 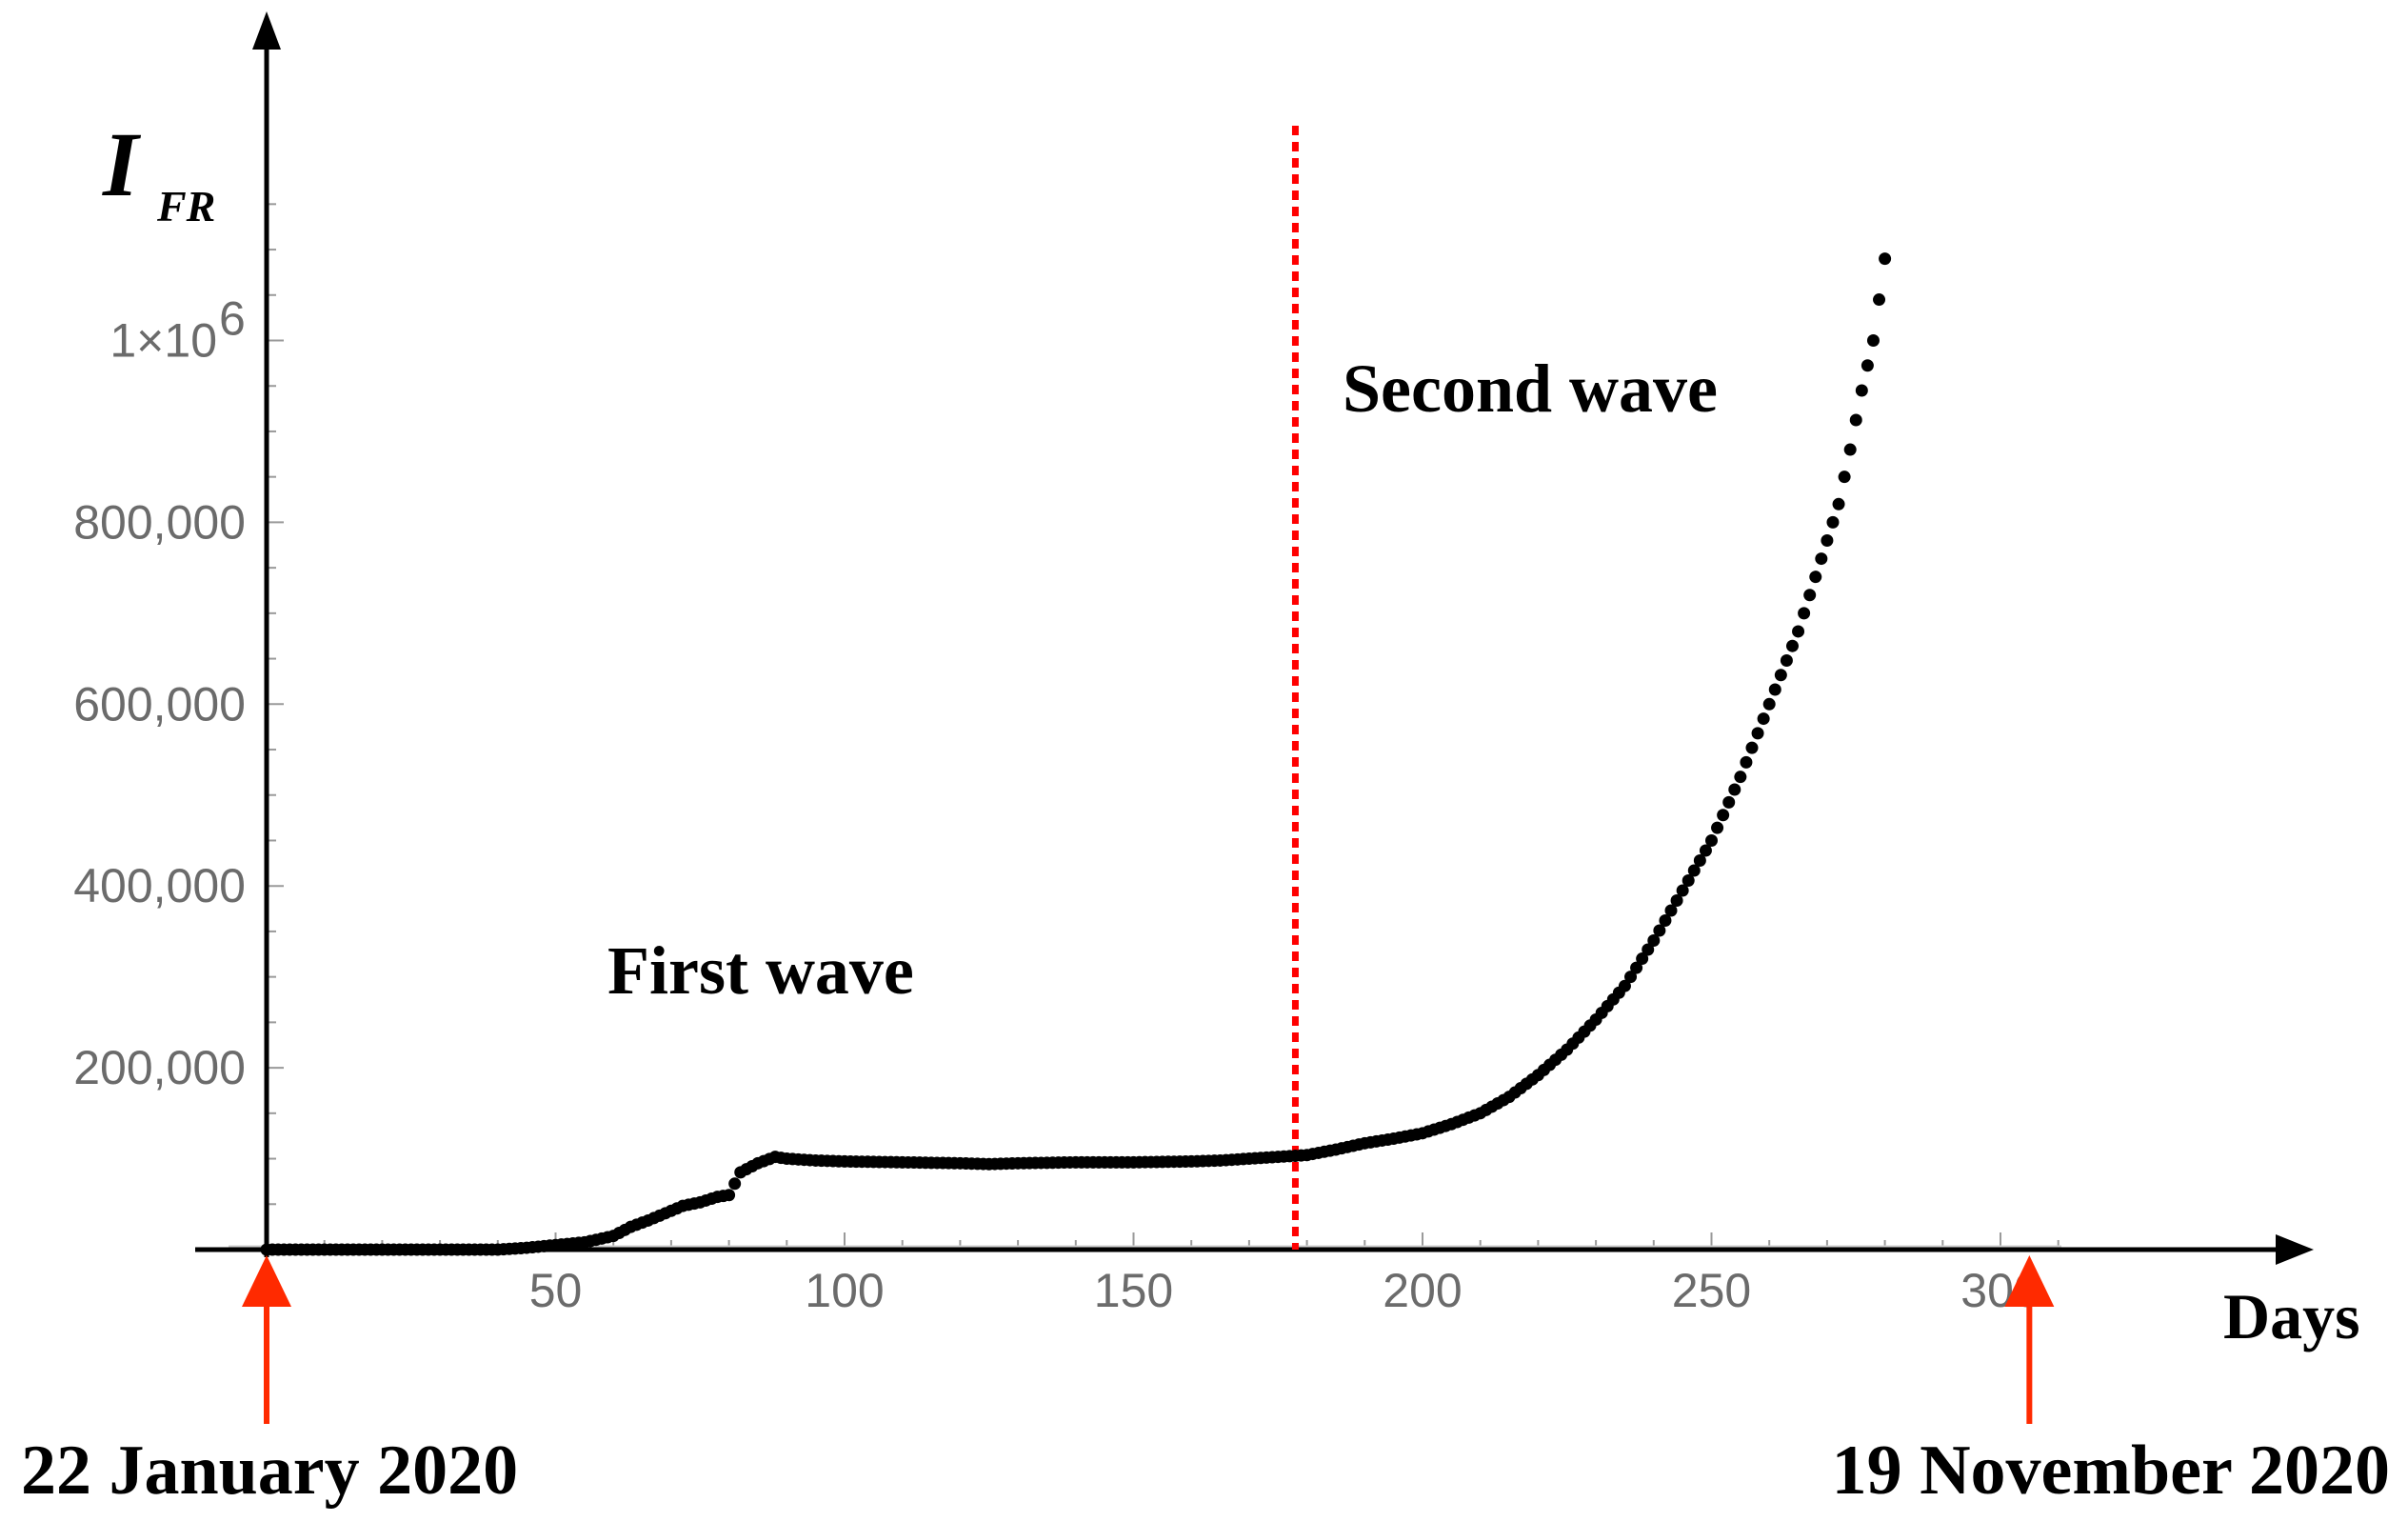 What do you see at coordinates (760, 970) in the screenshot?
I see `first-wave-annotation: First wave` at bounding box center [760, 970].